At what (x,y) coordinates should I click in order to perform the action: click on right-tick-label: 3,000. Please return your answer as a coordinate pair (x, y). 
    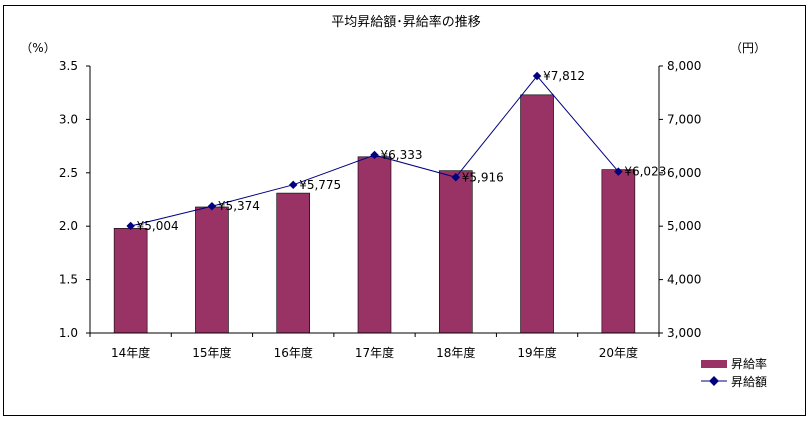
    Looking at the image, I should click on (684, 333).